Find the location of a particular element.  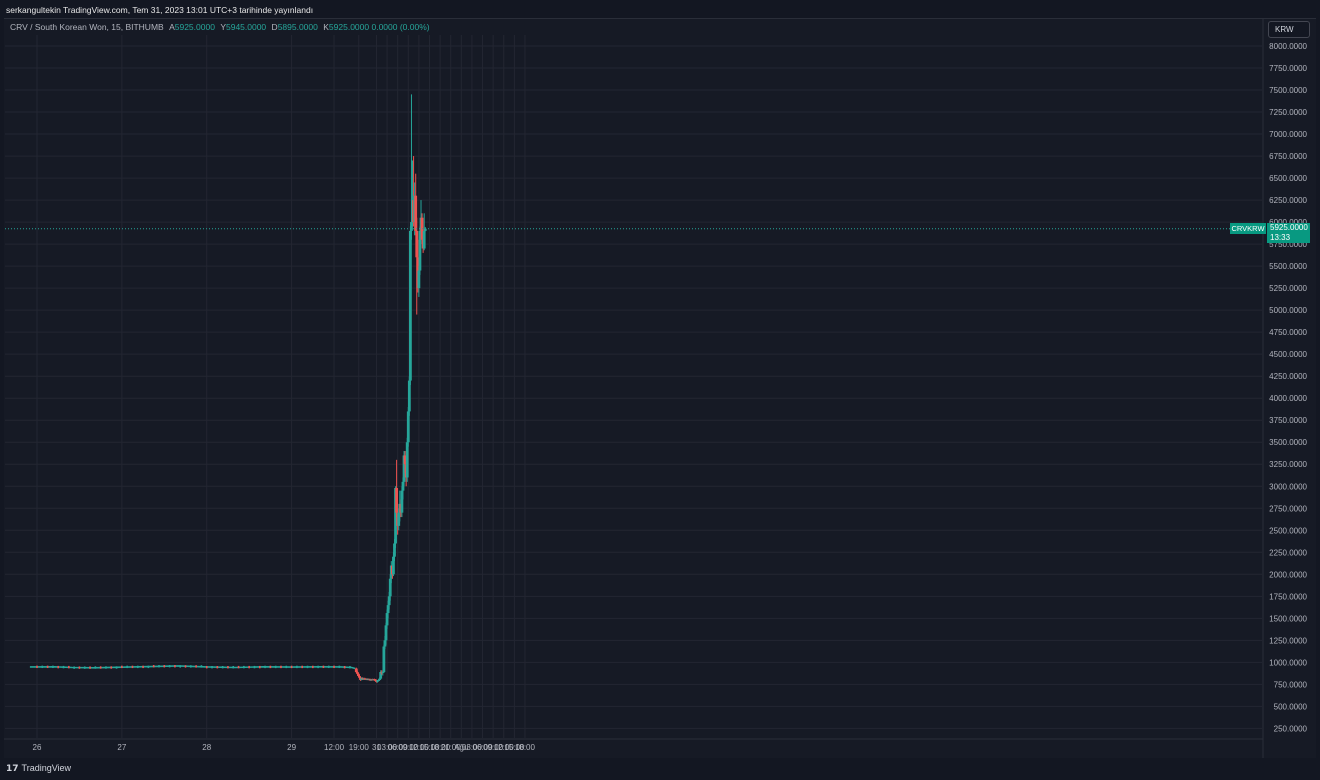

tradingview-brand: 17 TradingView is located at coordinates (38, 768).